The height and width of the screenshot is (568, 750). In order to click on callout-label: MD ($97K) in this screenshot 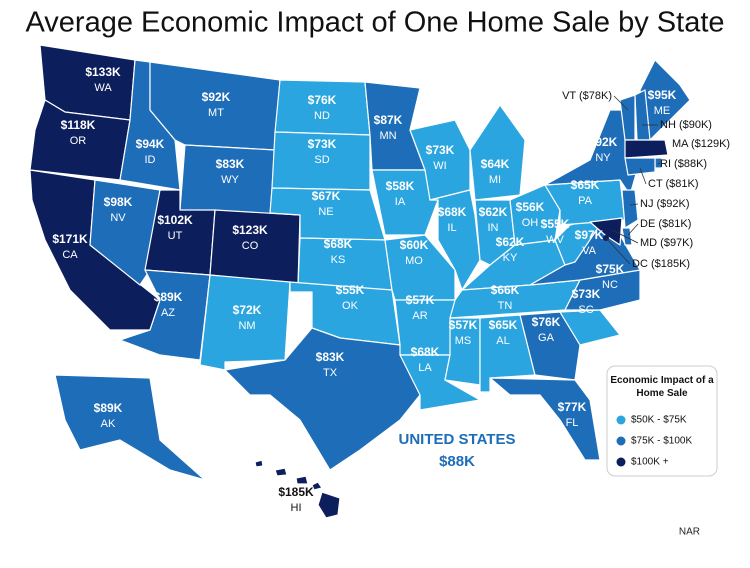, I will do `click(666, 243)`.